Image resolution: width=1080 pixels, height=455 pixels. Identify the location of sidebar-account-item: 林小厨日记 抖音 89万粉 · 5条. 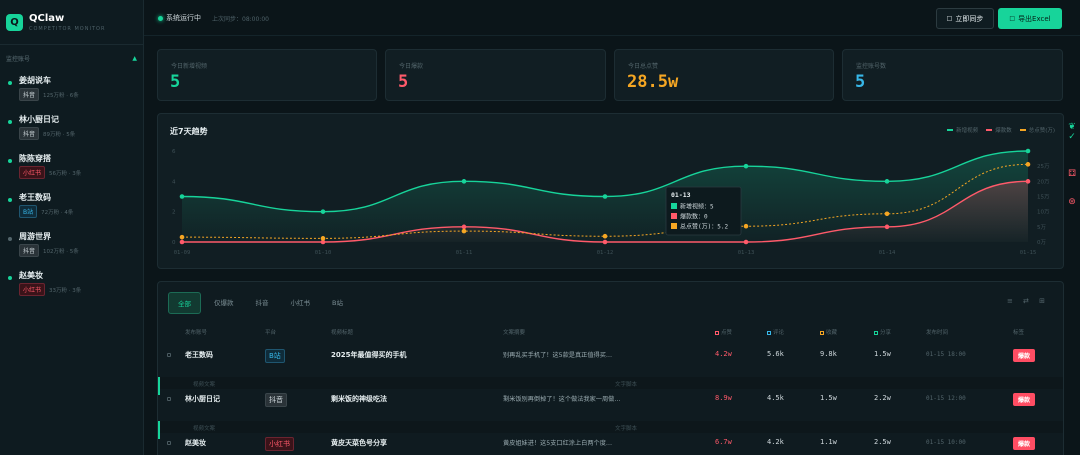
(72, 130).